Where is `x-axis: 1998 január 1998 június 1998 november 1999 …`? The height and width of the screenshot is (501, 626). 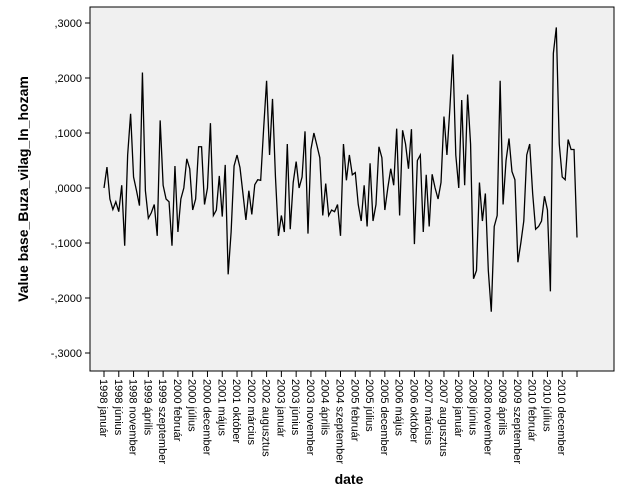 x-axis: 1998 január 1998 június 1998 november 1999 … is located at coordinates (337, 417).